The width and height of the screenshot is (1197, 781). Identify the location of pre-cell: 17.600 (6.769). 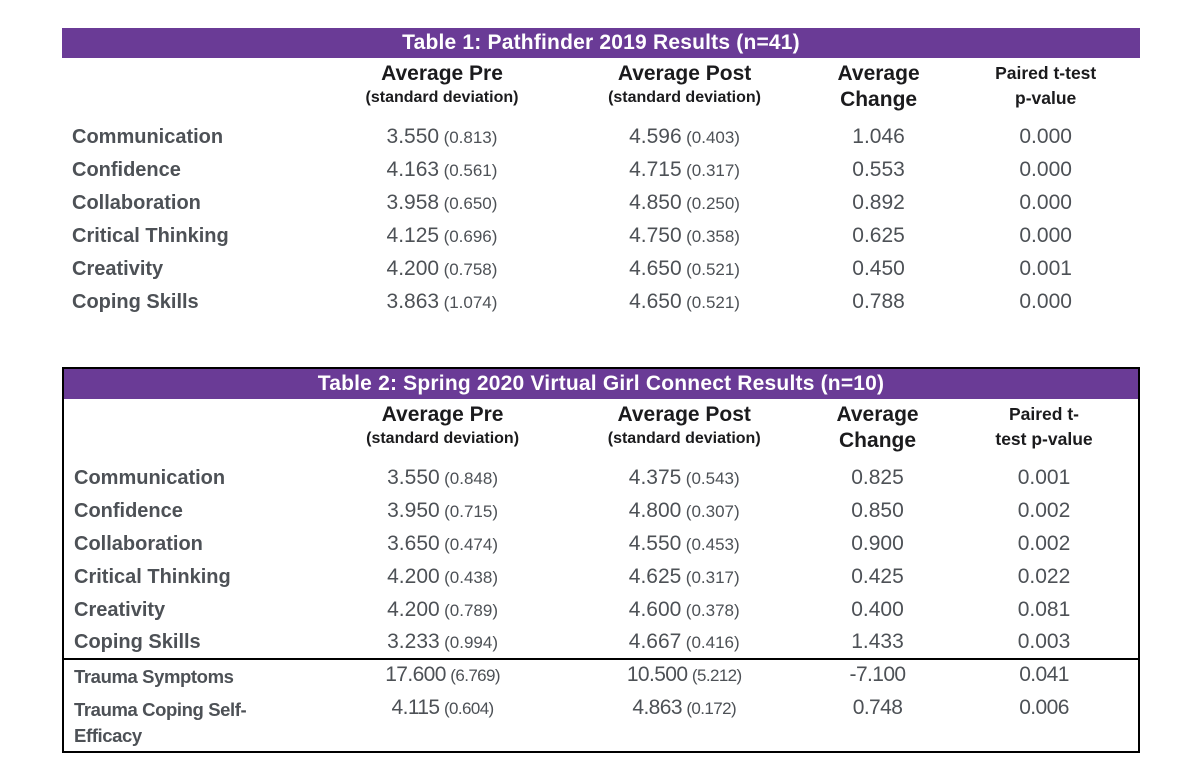
(442, 674).